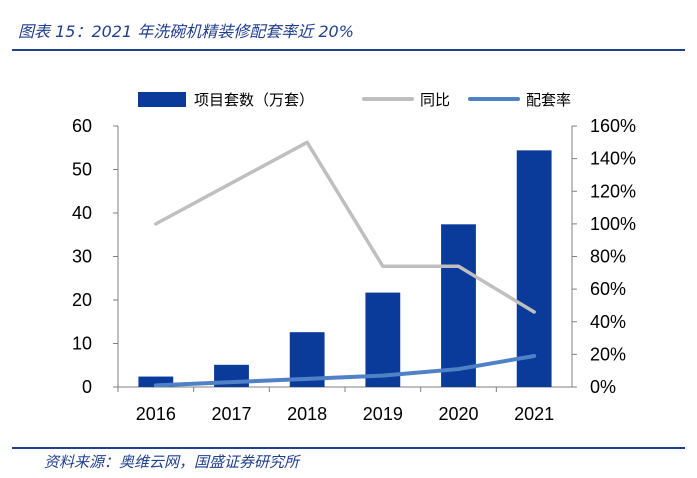  I want to click on left-tick-label: 30, so click(82, 257).